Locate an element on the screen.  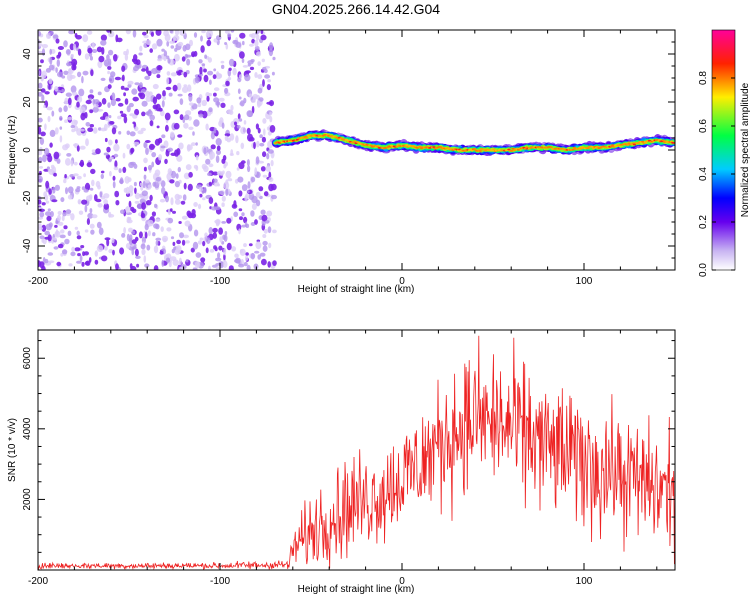
spectrogram-x-label: Height of straight line (km) is located at coordinates (356, 289).